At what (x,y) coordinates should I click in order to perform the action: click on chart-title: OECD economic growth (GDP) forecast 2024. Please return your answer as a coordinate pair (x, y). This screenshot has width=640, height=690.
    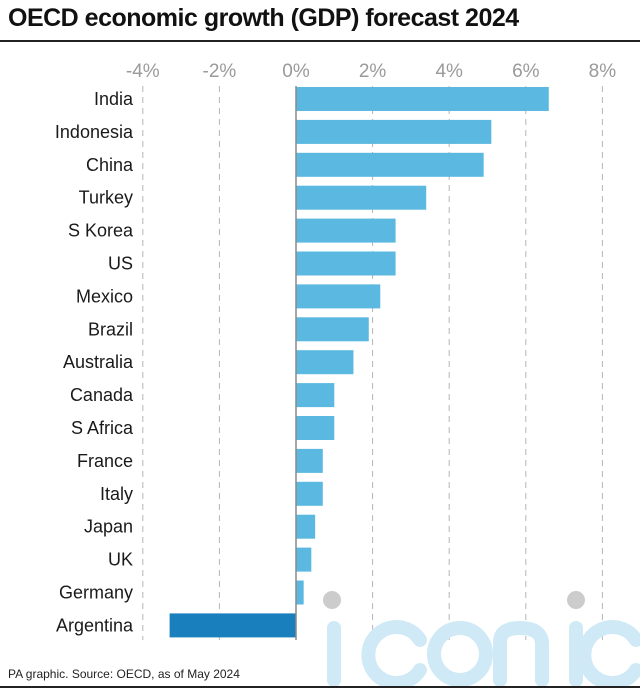
    Looking at the image, I should click on (263, 18).